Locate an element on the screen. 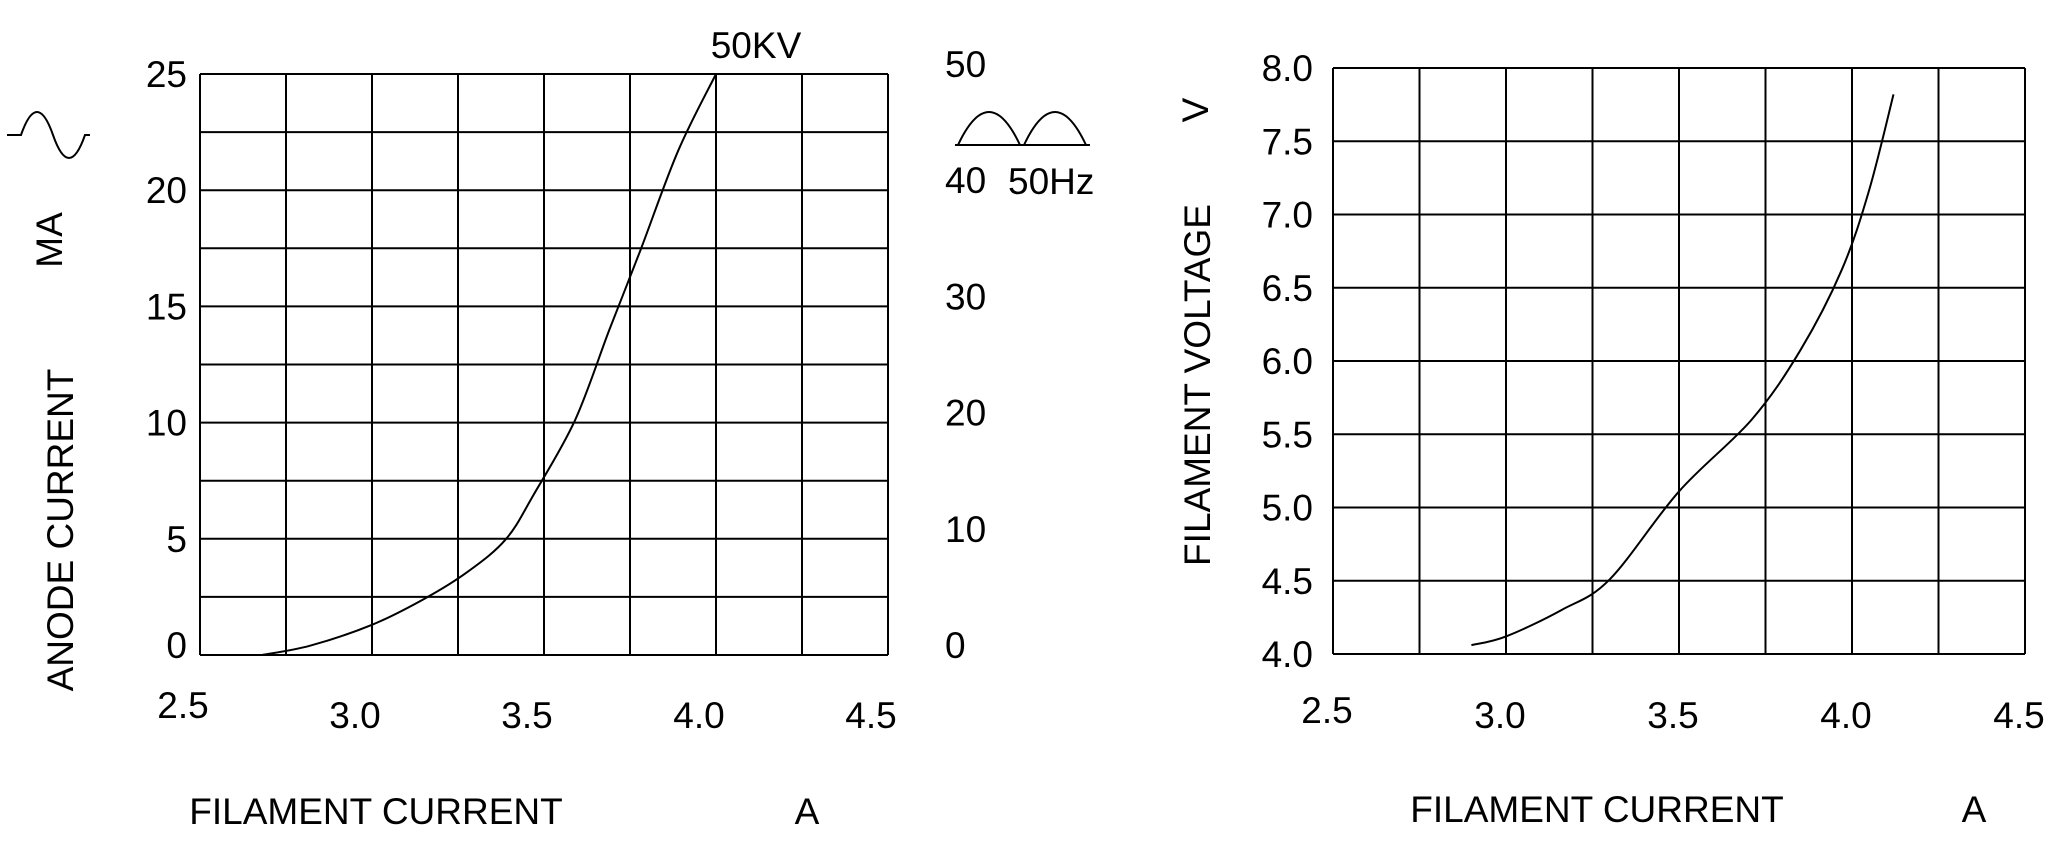  left-x-axis-unit-label: A is located at coordinates (807, 811).